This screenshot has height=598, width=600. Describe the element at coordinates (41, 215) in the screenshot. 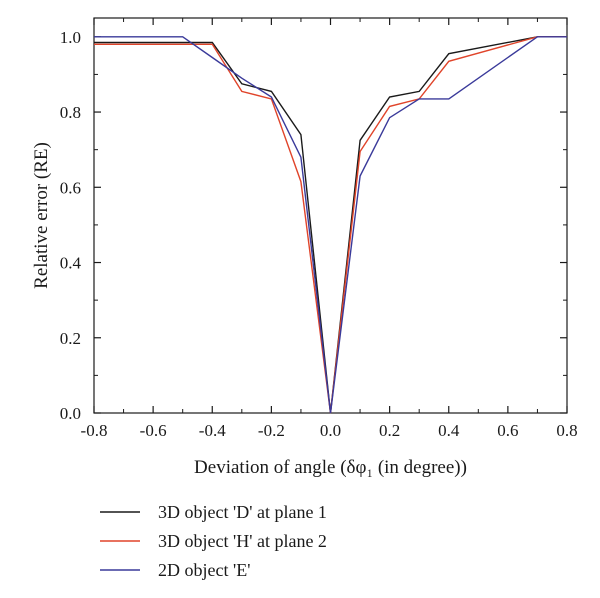

I see `y-axis-title: Relative error (RE)` at that location.